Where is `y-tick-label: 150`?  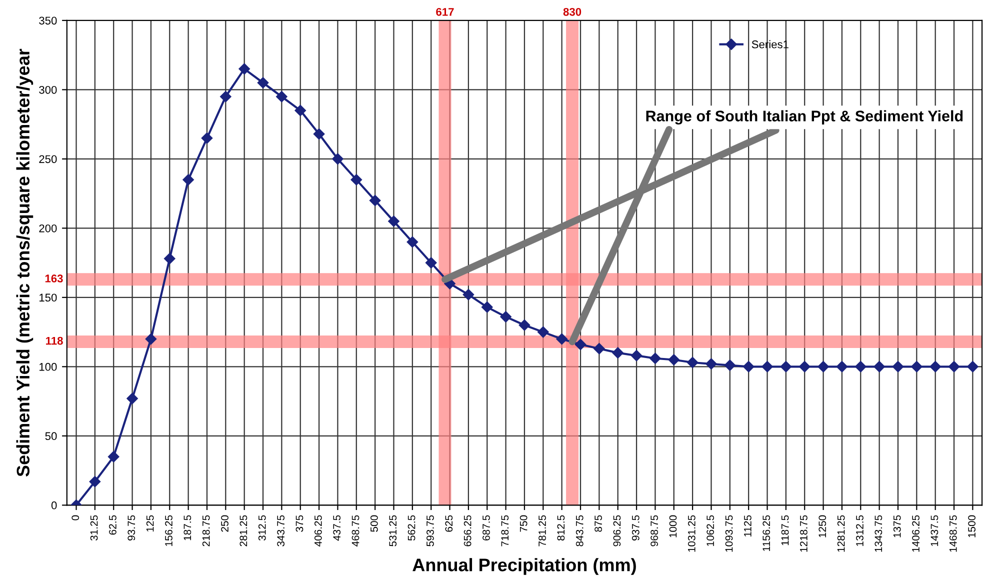
y-tick-label: 150 is located at coordinates (48, 298).